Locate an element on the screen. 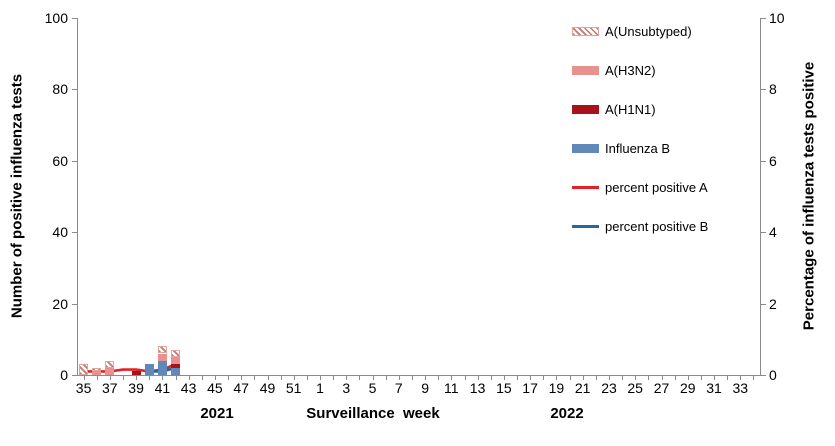 The image size is (835, 446). legend-label: A(Unsubtyped) is located at coordinates (648, 31).